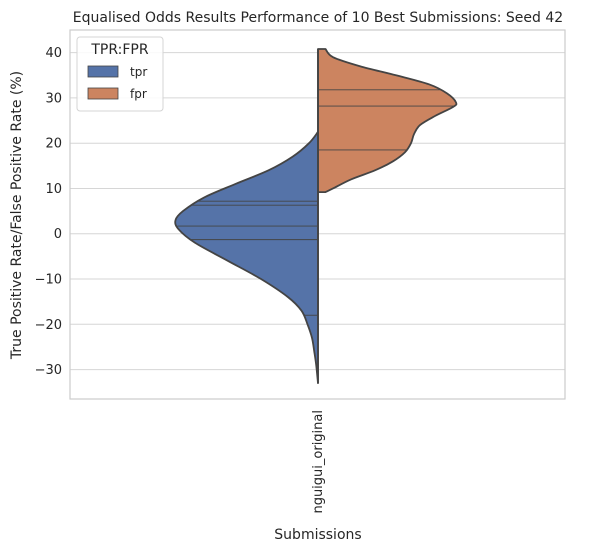  I want to click on x-axis-ticks: nguigui_original, so click(318, 462).